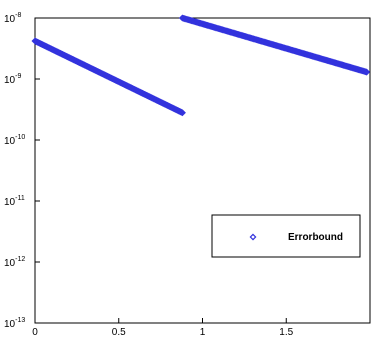 Image resolution: width=374 pixels, height=345 pixels. Describe the element at coordinates (10, 324) in the screenshot. I see `y-tick-base-0: 10` at that location.